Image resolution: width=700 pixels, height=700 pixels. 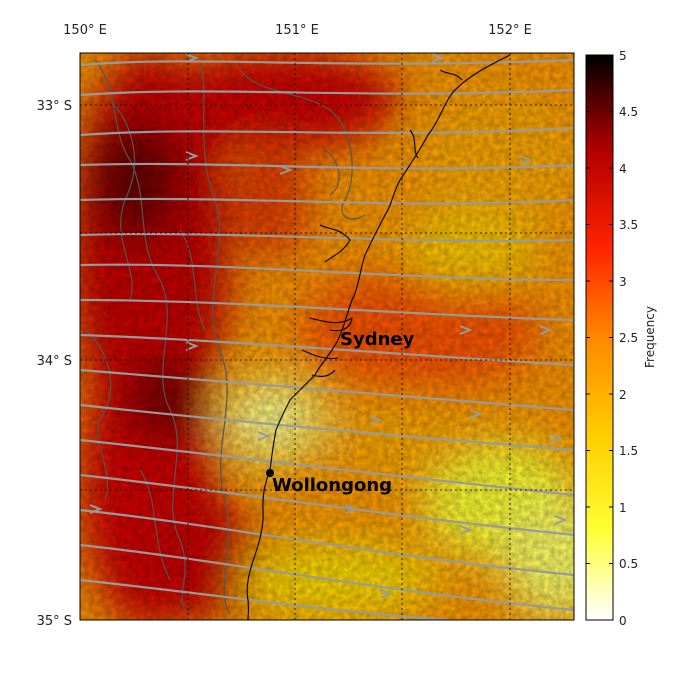 I want to click on colorbar-tick-2-5: 2.5, so click(x=628, y=338).